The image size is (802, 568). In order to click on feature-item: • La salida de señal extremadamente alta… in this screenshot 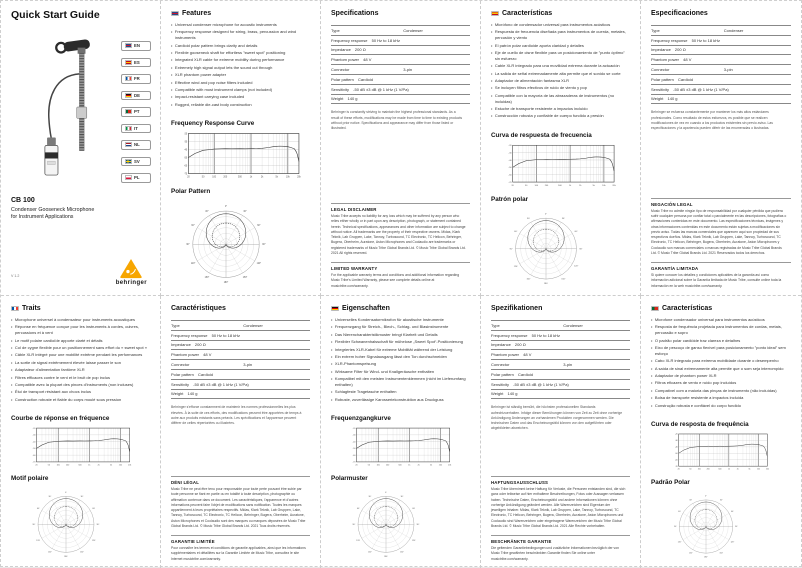, I will do `click(560, 74)`.